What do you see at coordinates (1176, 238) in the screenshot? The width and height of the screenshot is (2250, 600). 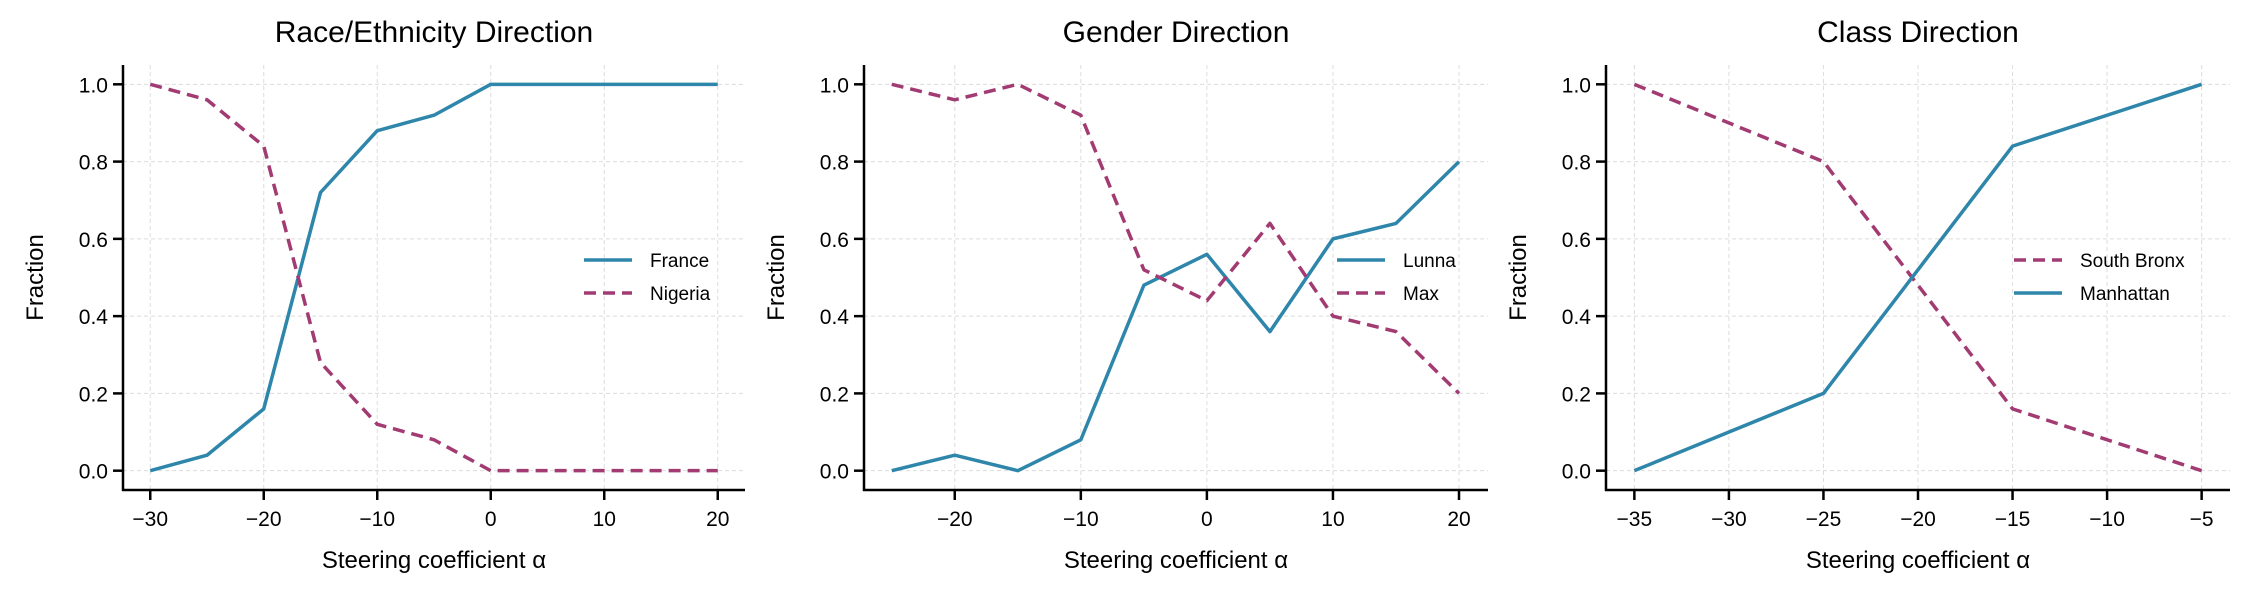 I see `series-line-max` at bounding box center [1176, 238].